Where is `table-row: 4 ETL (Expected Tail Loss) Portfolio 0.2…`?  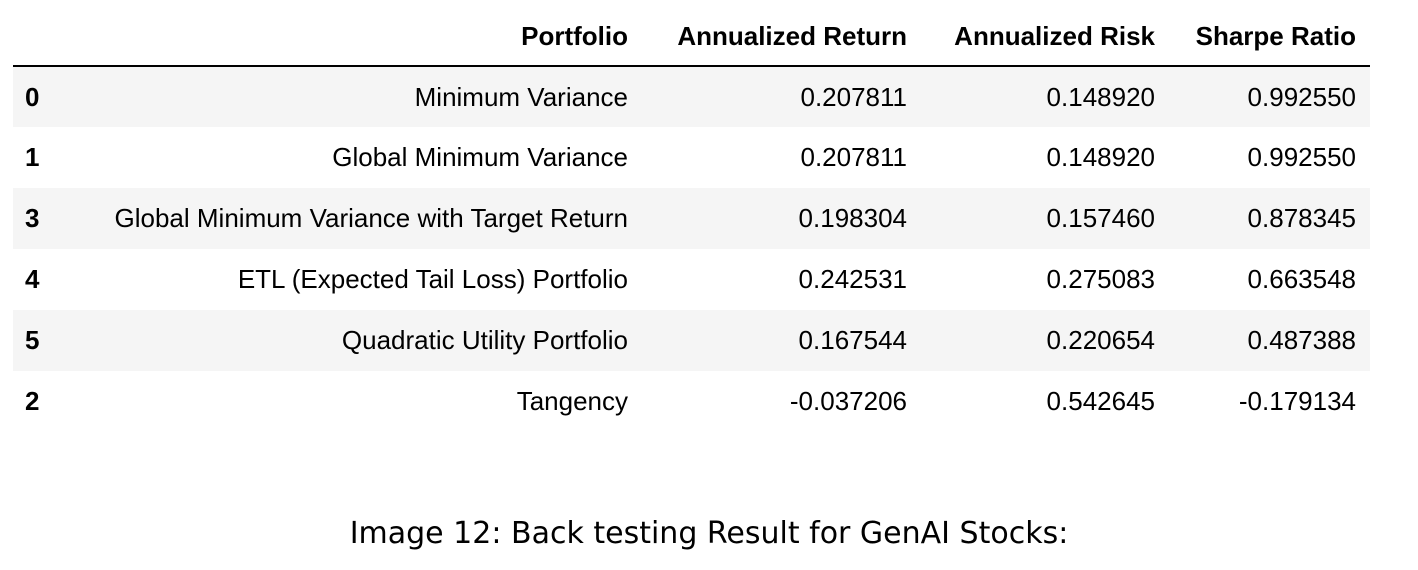 table-row: 4 ETL (Expected Tail Loss) Portfolio 0.2… is located at coordinates (691, 279).